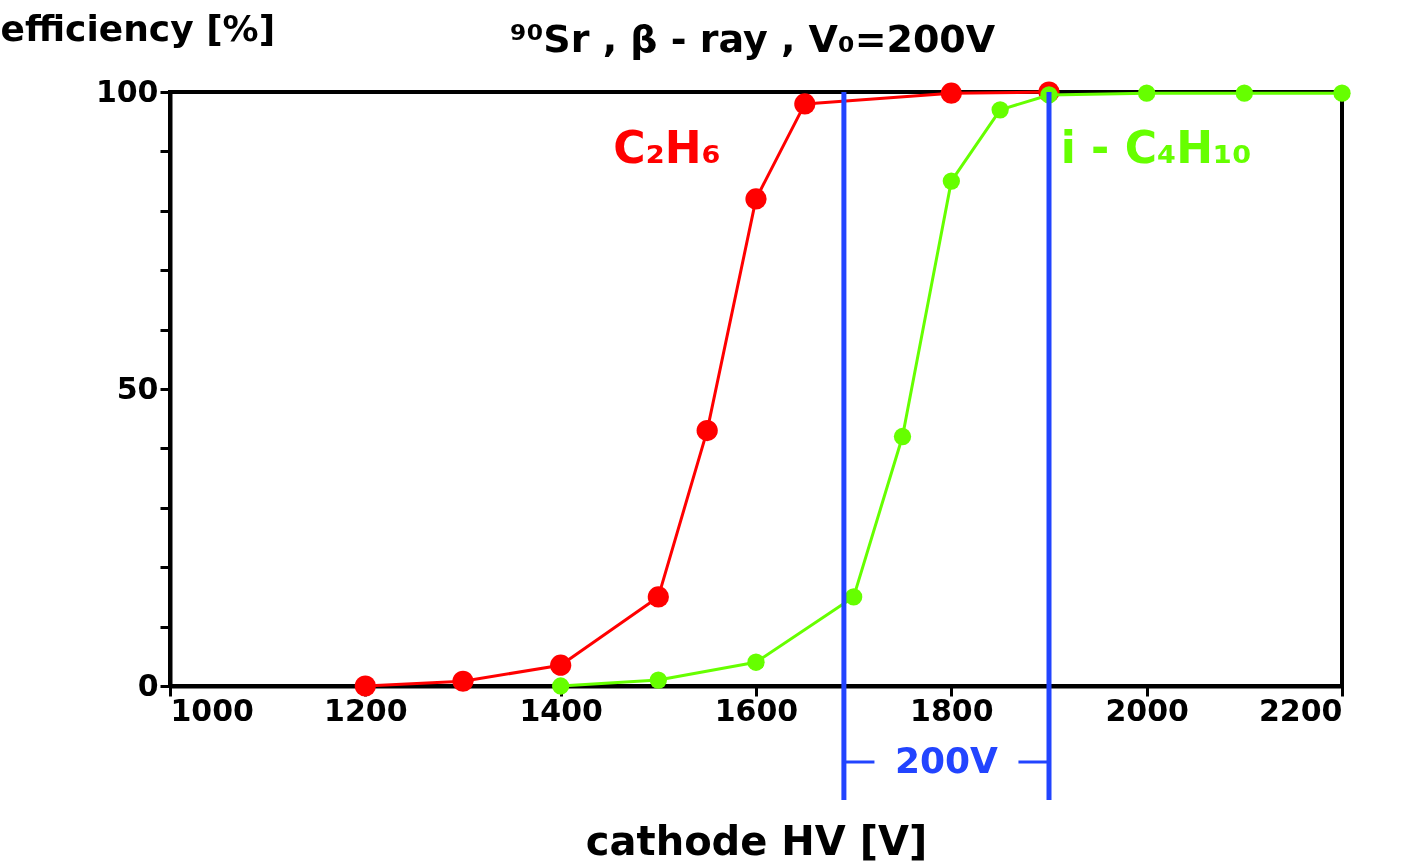 This screenshot has height=864, width=1427. I want to click on x-tick-label: 2200, so click(1301, 710).